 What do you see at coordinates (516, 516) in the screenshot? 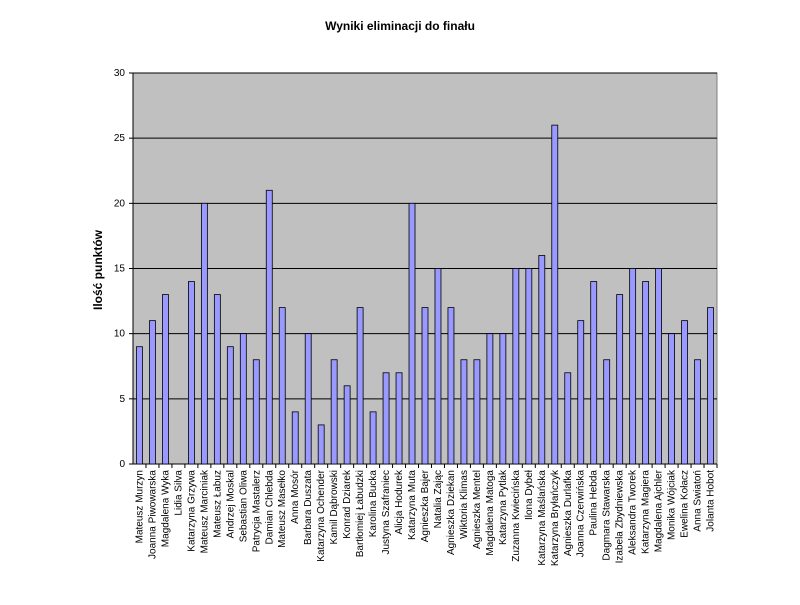
I see `x-tick-label: Zuzanna Kwiecińska` at bounding box center [516, 516].